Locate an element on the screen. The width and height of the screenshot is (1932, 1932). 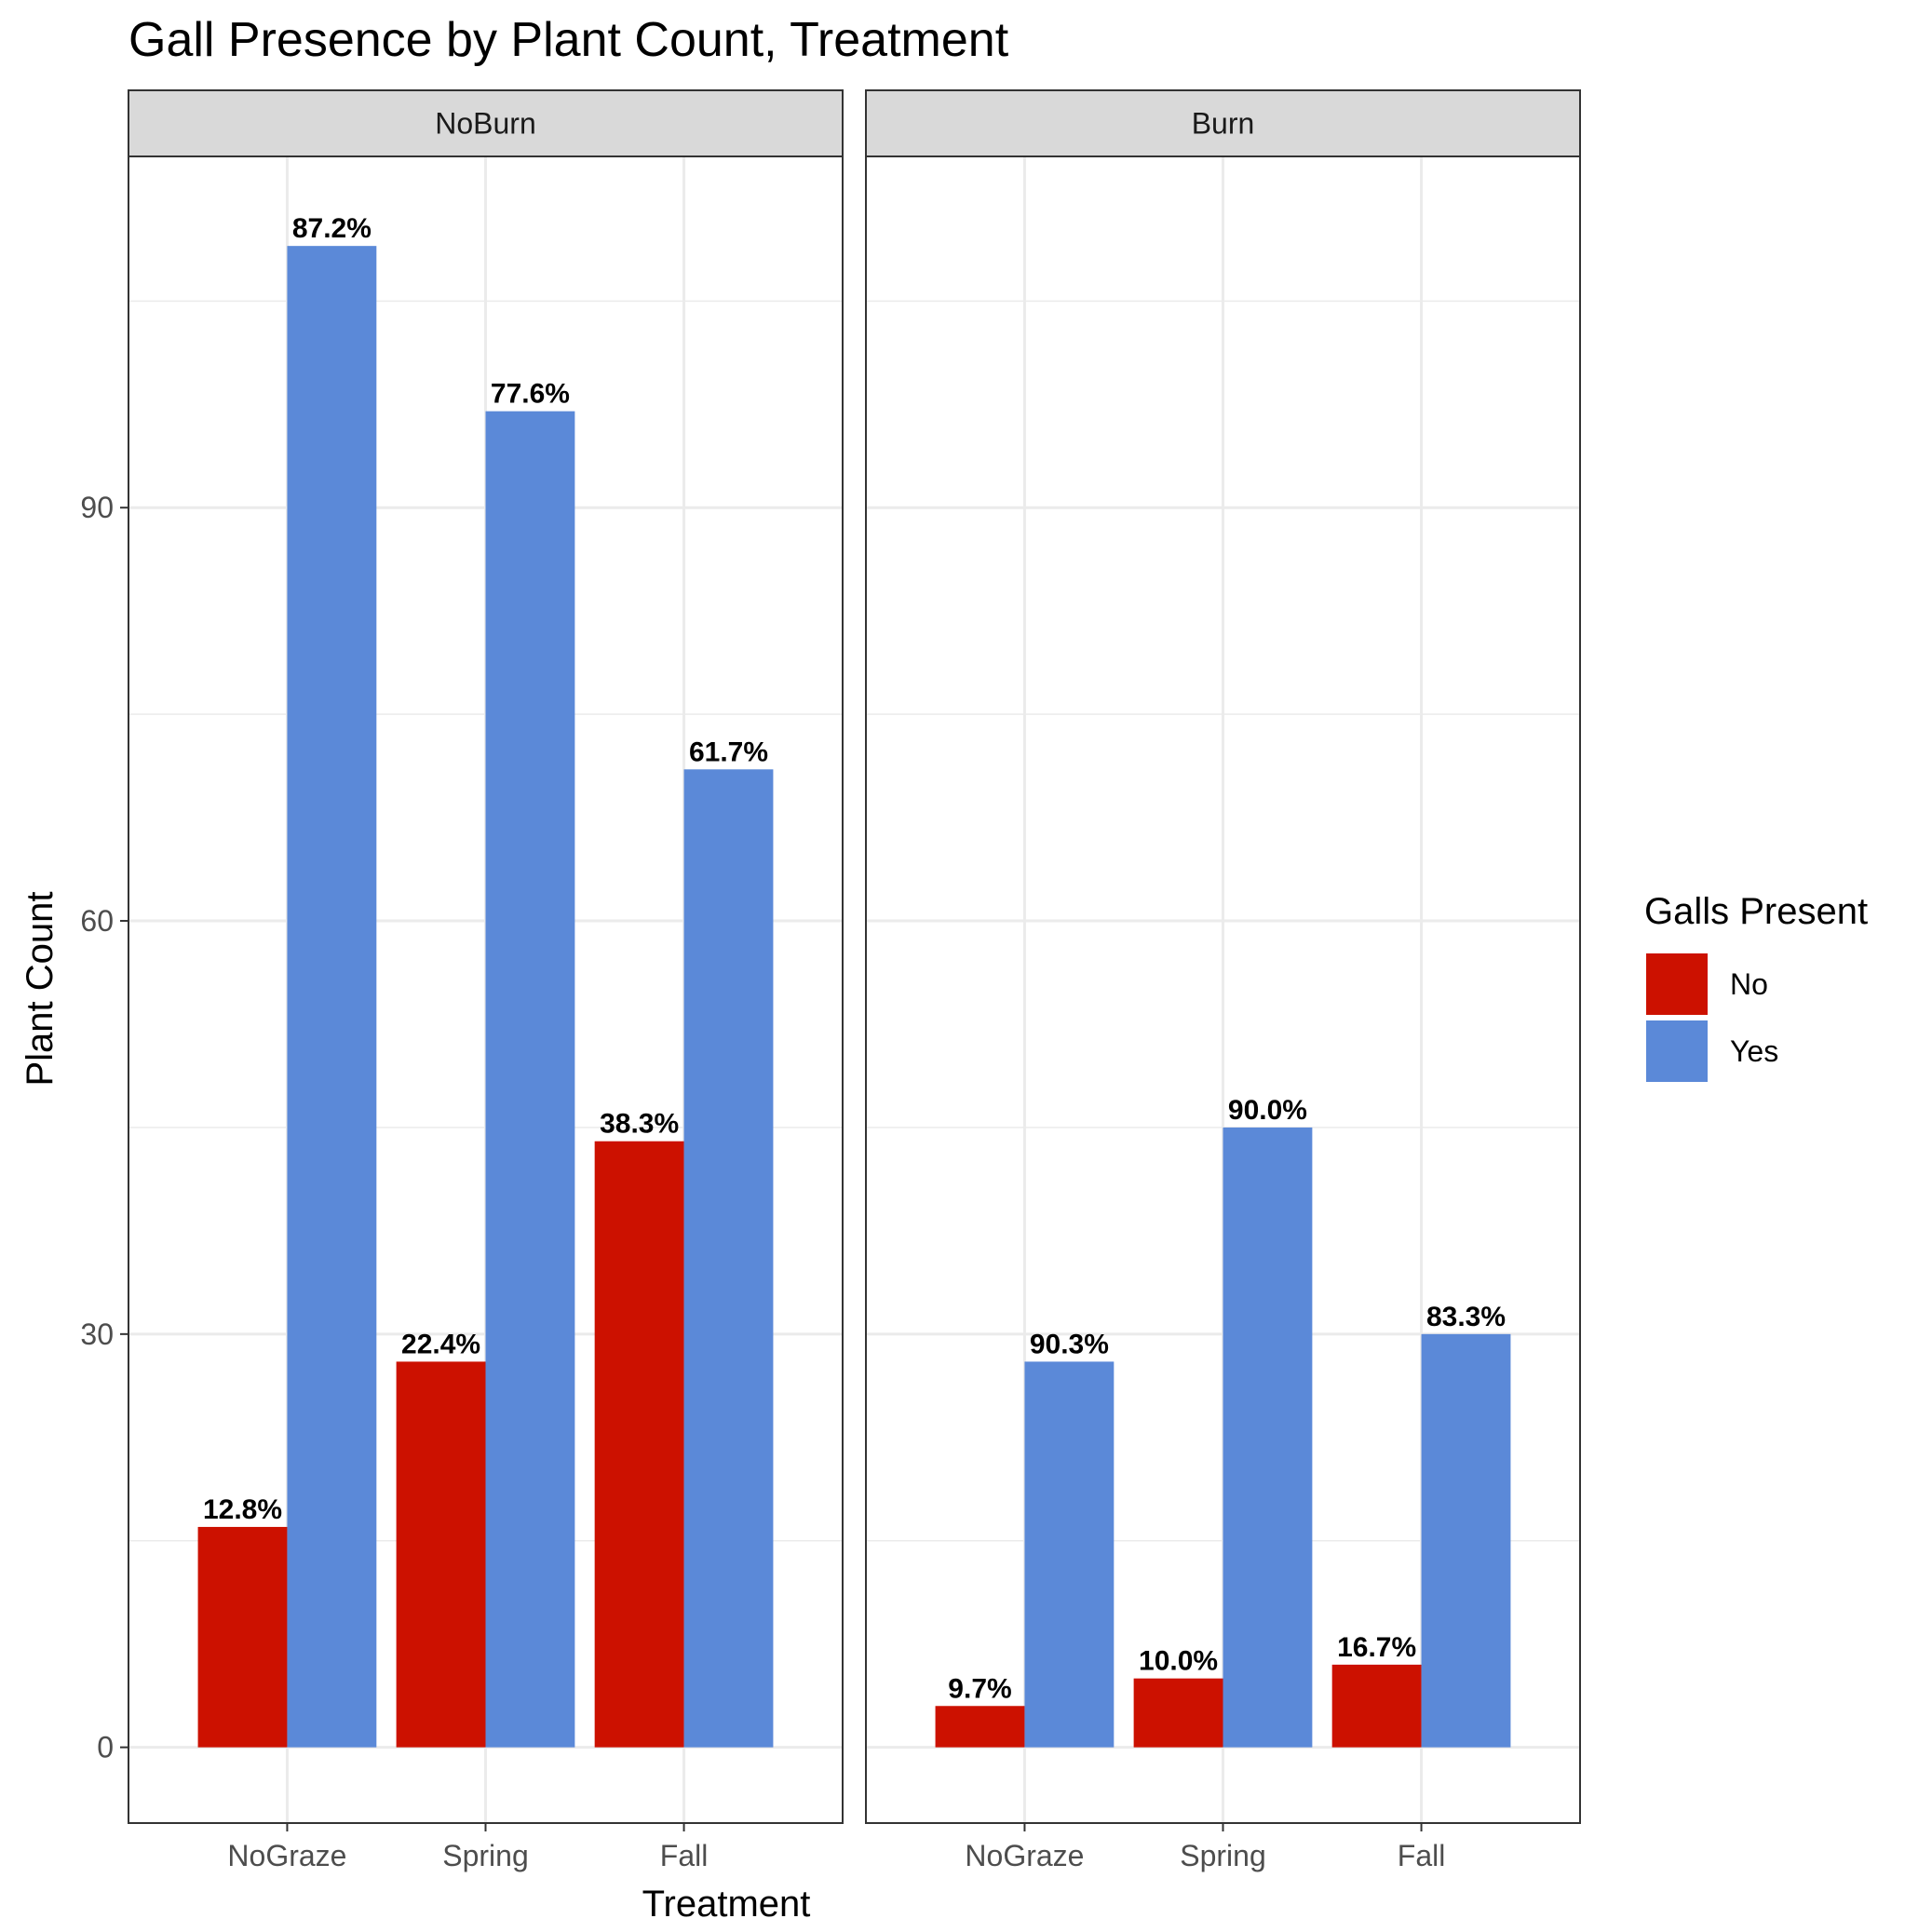
bar-burn-nograze-no is located at coordinates (980, 1727).